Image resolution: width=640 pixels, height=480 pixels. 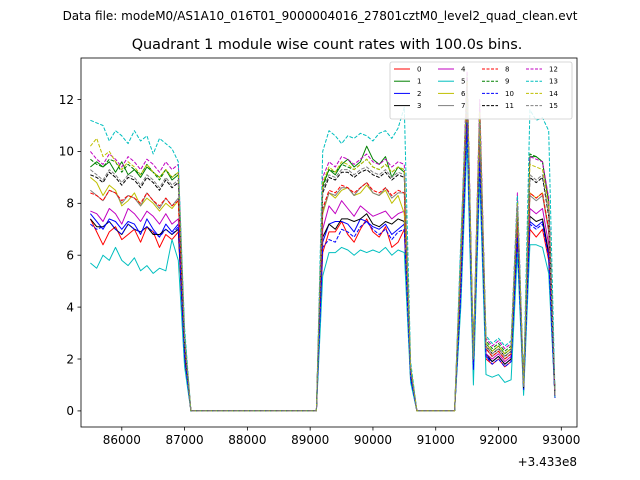 I want to click on x-tick-label: 92000, so click(x=498, y=440).